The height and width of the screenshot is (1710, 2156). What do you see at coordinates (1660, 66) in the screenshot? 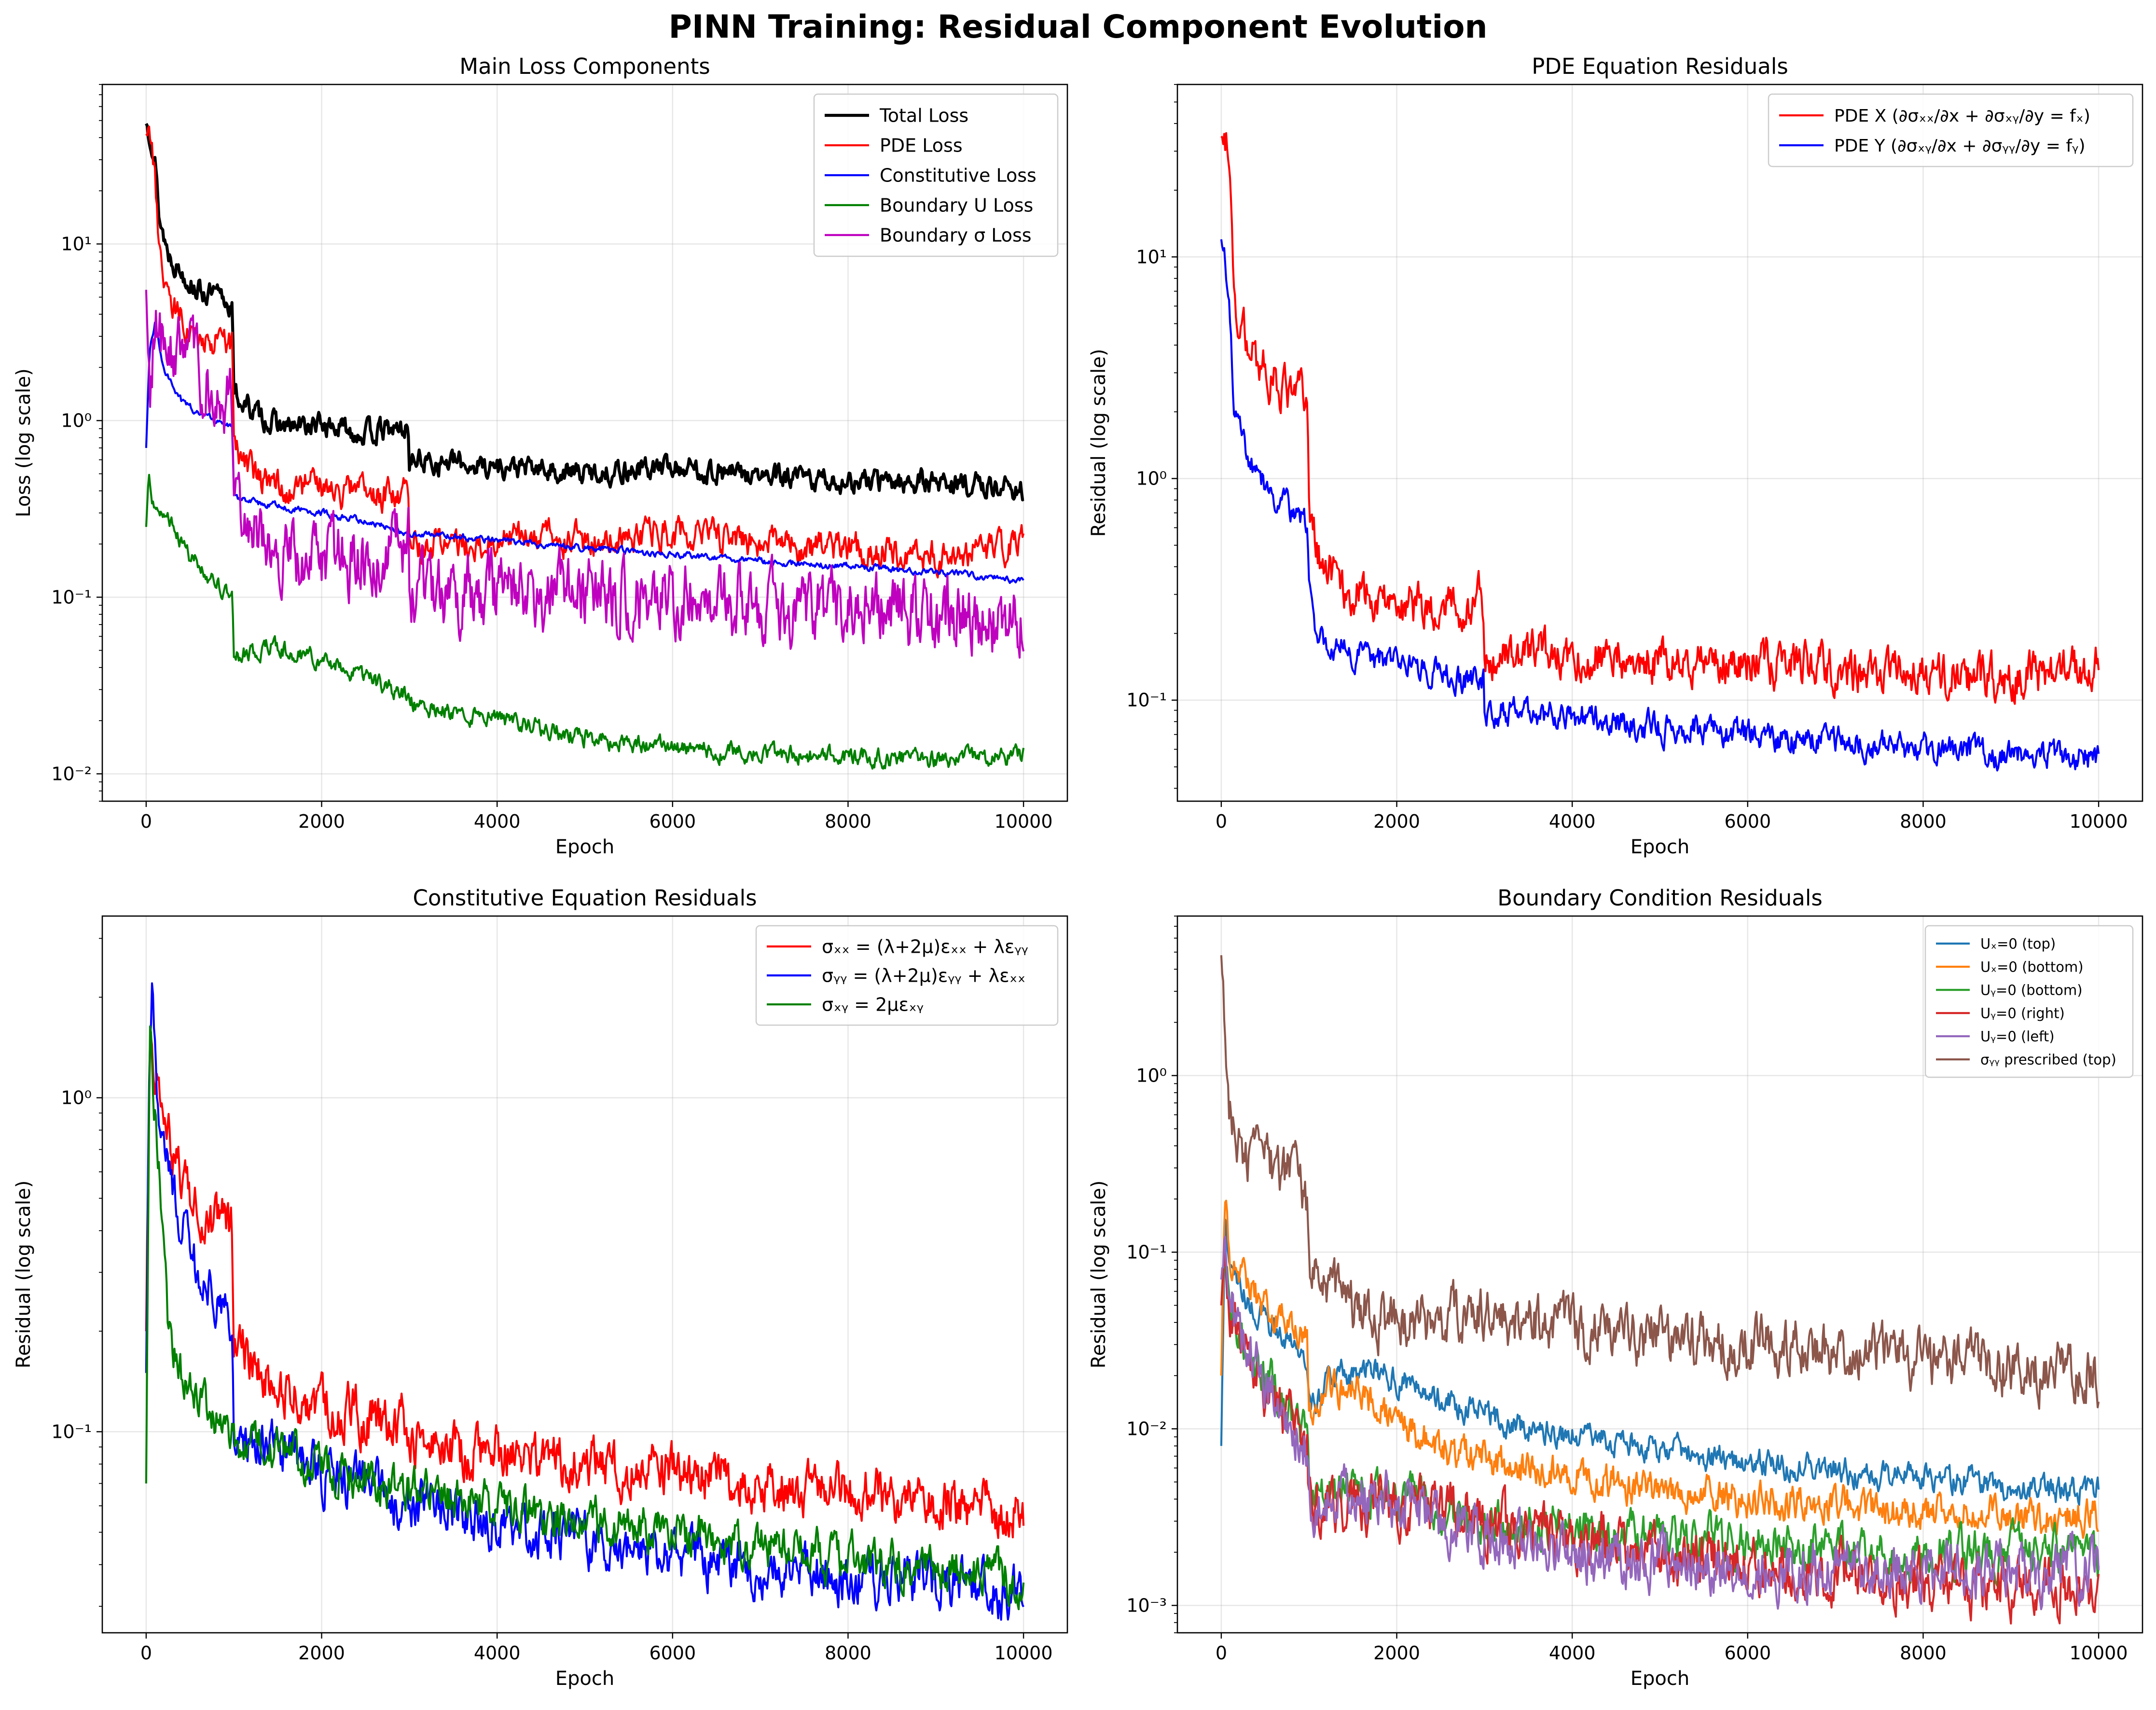
I see `subplot-title: PDE Equation Residuals` at bounding box center [1660, 66].